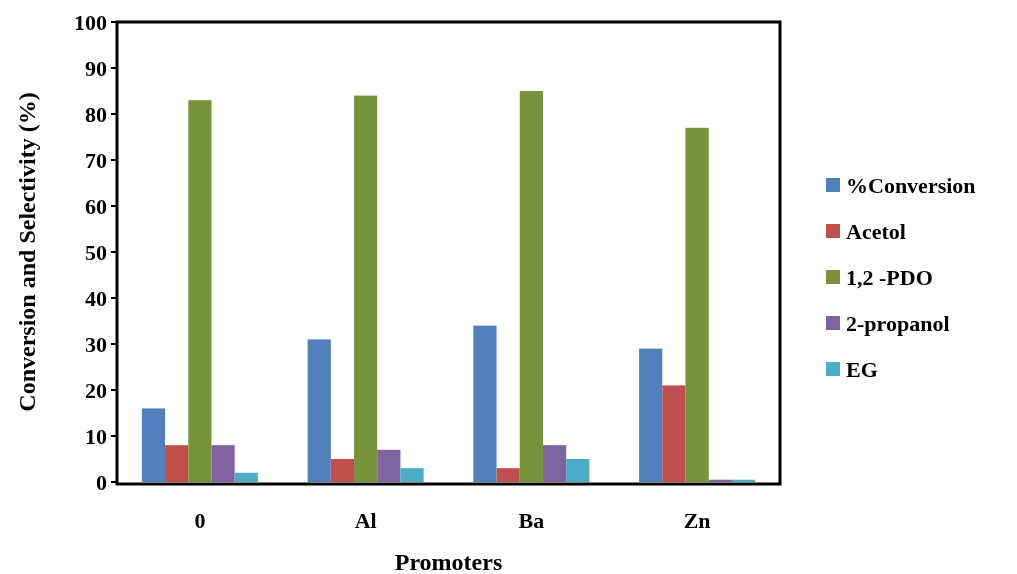  Describe the element at coordinates (200, 520) in the screenshot. I see `x-tick-label: 0` at that location.